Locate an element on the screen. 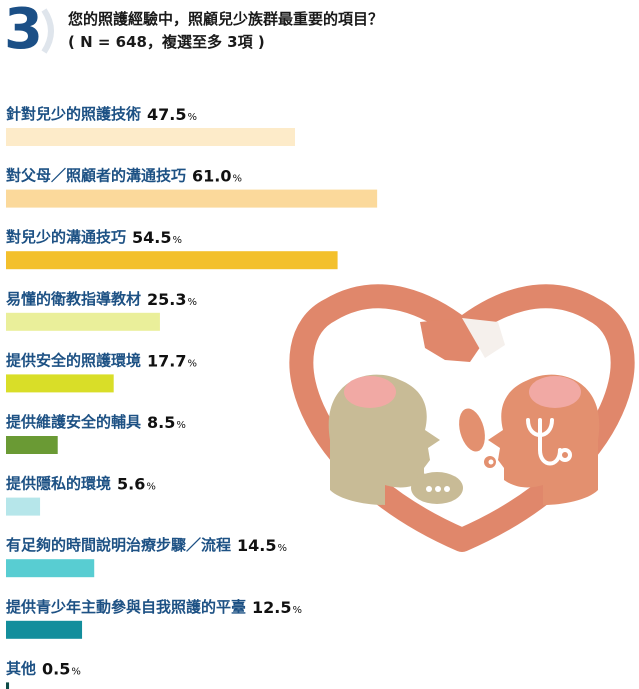 This screenshot has width=639, height=689. handshake-icon is located at coordinates (462, 349).